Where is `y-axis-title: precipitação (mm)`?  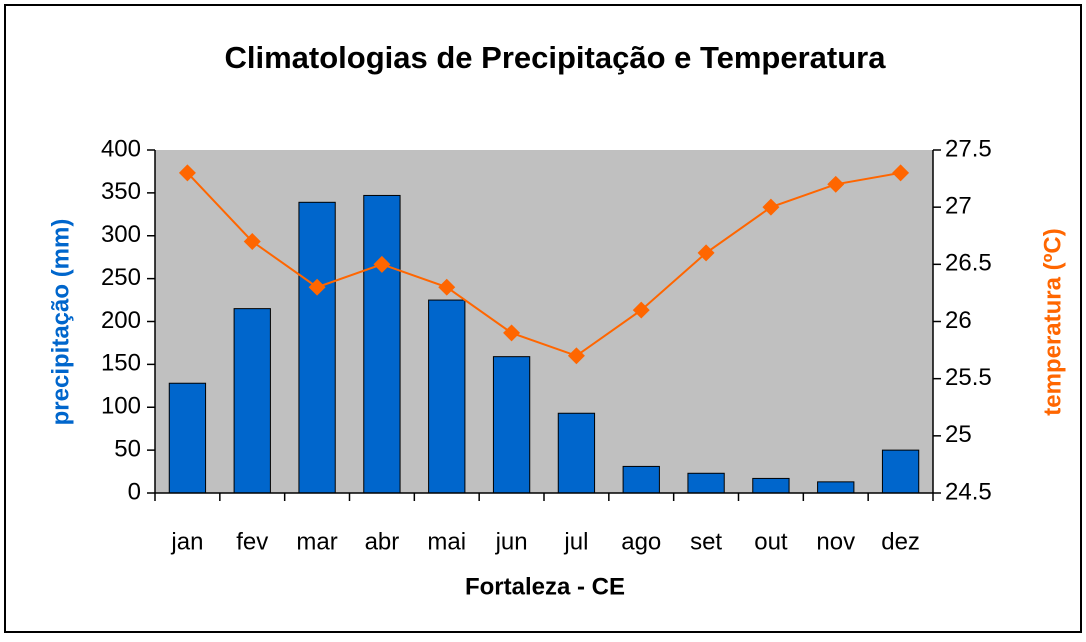 y-axis-title: precipitação (mm) is located at coordinates (60, 322).